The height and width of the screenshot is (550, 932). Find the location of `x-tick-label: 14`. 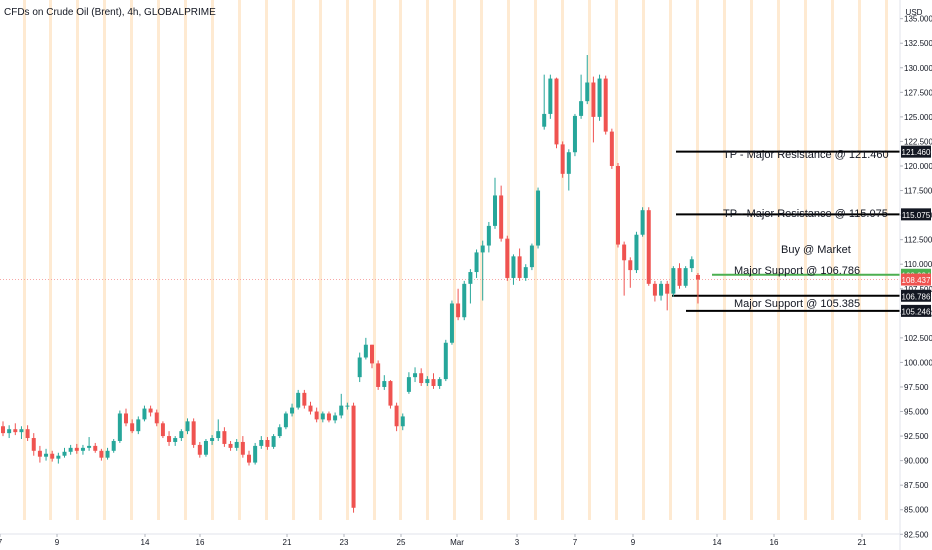

x-tick-label: 14 is located at coordinates (717, 542).